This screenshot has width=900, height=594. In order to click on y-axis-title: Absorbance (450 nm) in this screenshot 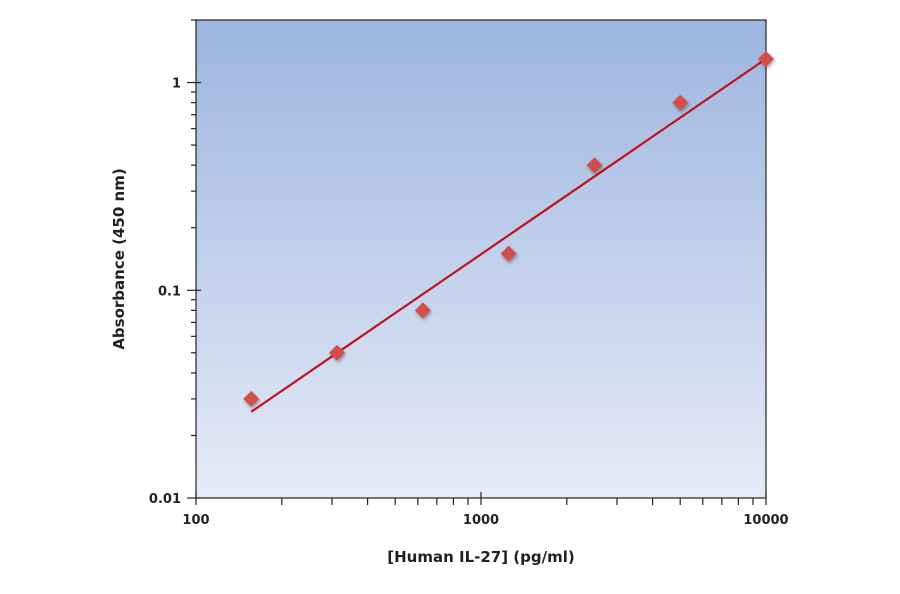, I will do `click(119, 258)`.